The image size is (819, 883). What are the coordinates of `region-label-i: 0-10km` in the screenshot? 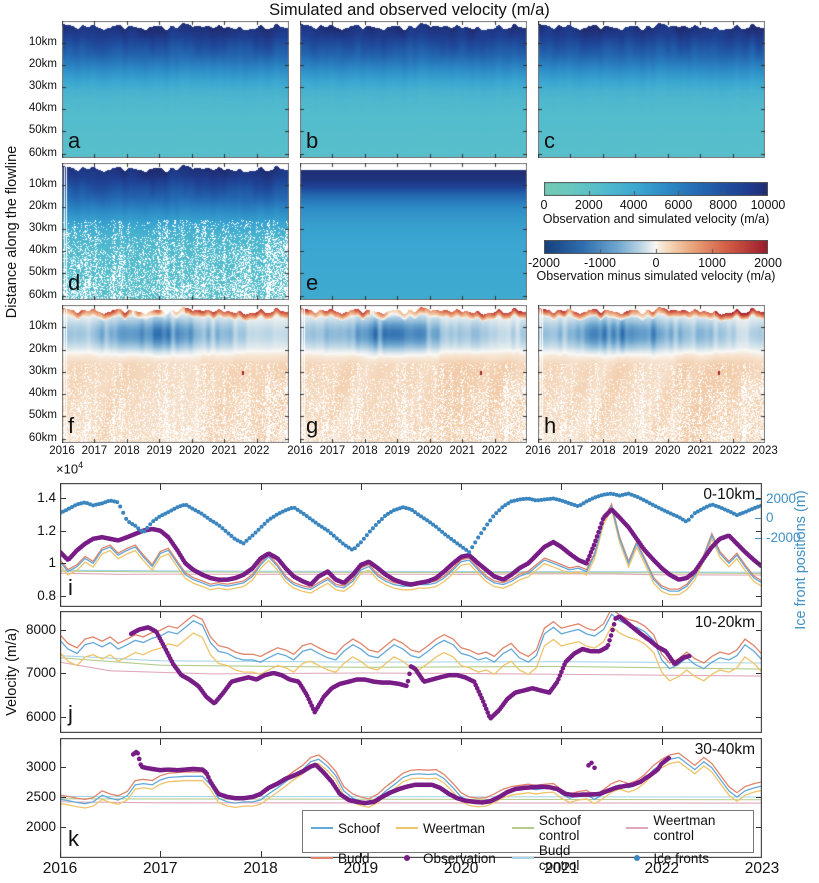 It's located at (729, 494).